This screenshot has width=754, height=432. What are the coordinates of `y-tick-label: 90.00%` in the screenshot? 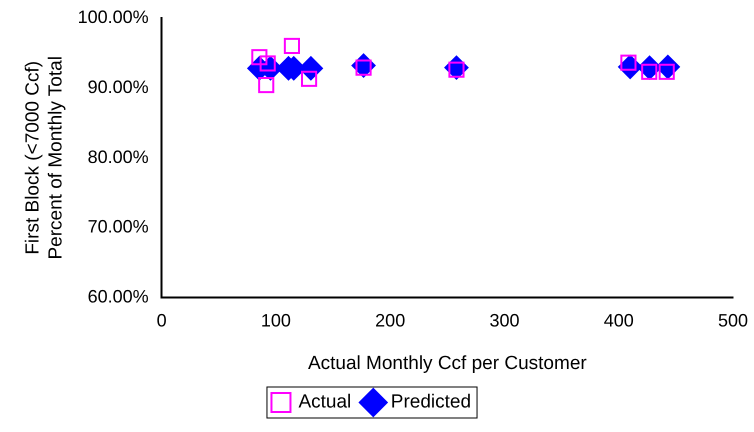 It's located at (118, 86).